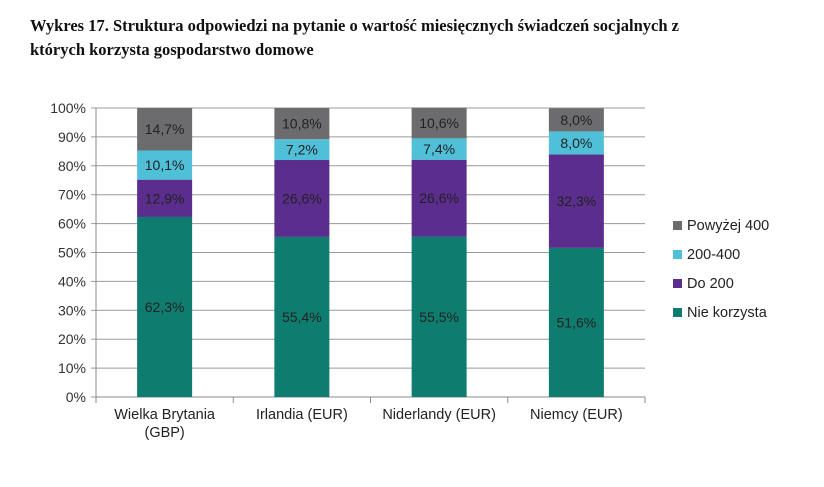  I want to click on data-label: 7,4%, so click(439, 149).